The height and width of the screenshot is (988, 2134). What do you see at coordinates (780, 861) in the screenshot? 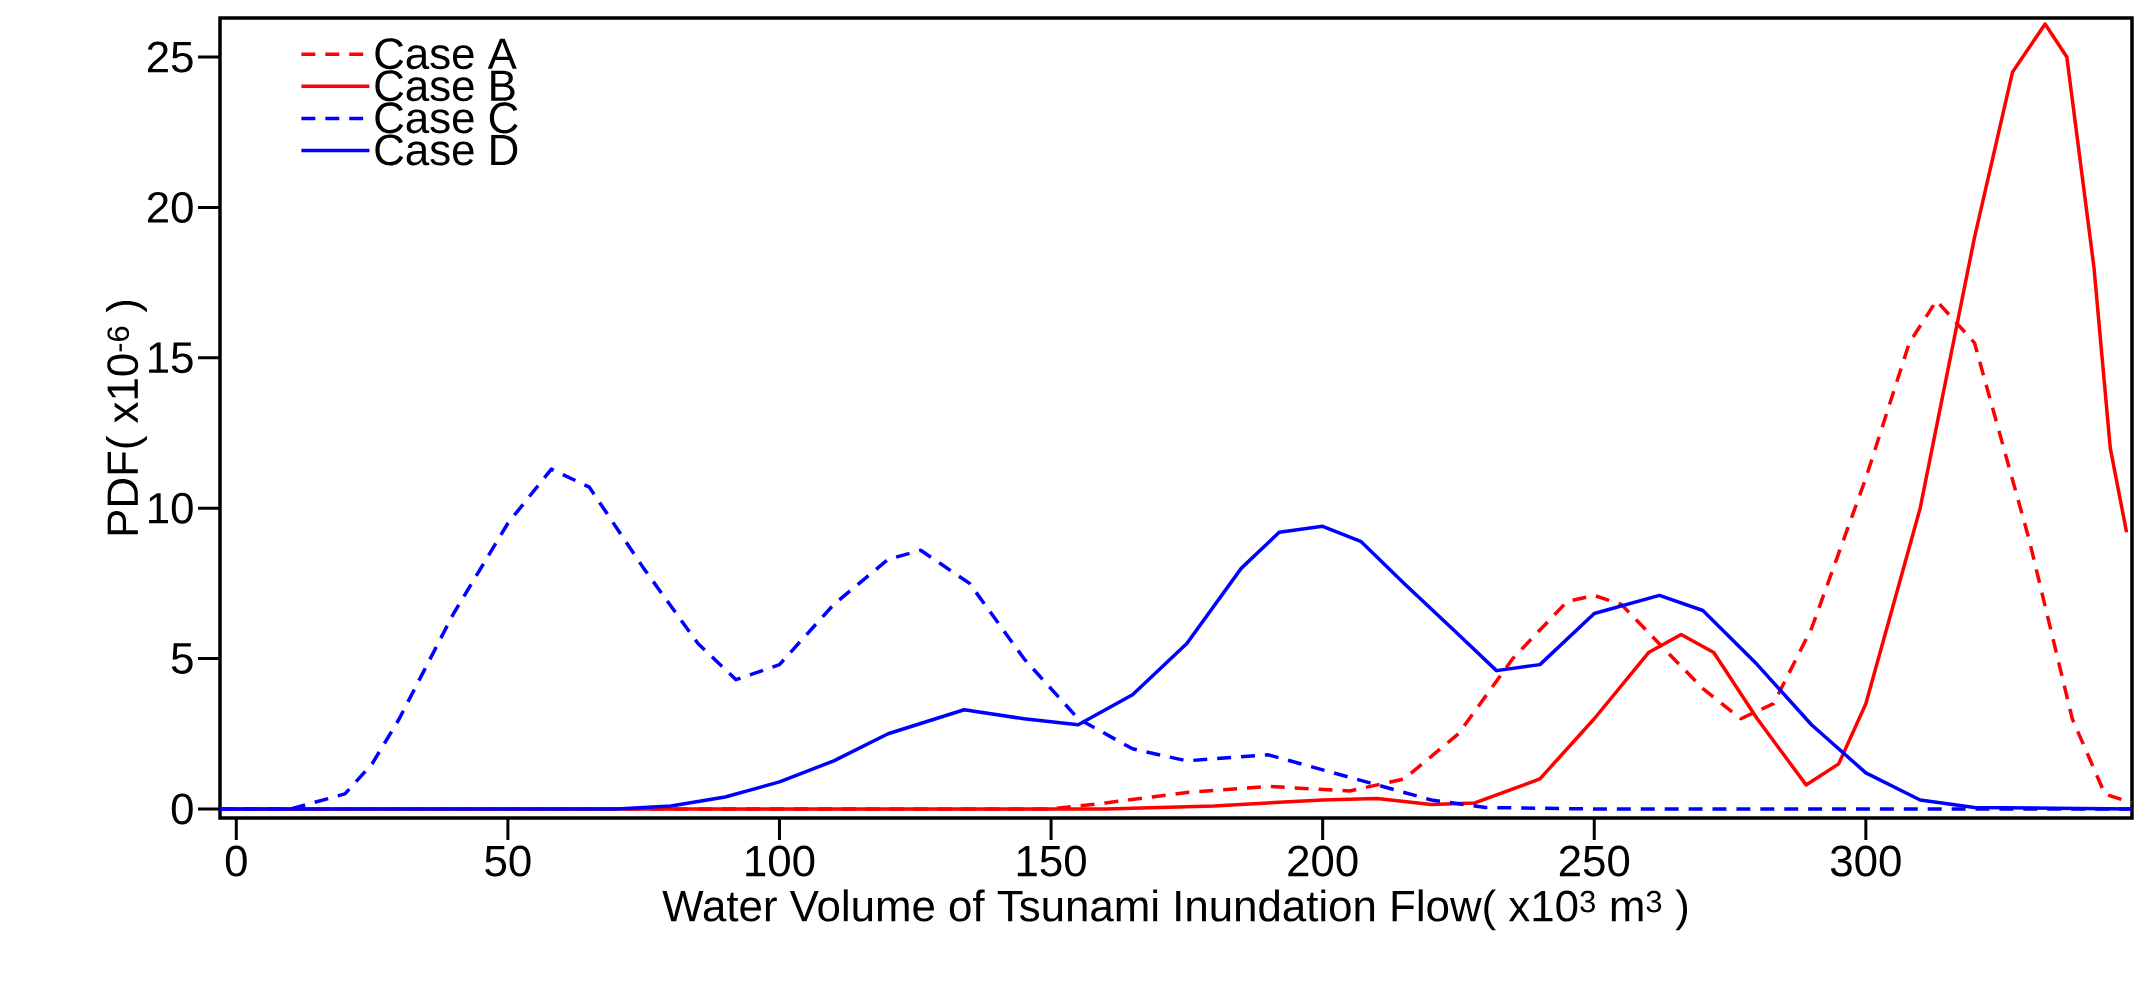
I see `x-tick-label: 100` at bounding box center [780, 861].